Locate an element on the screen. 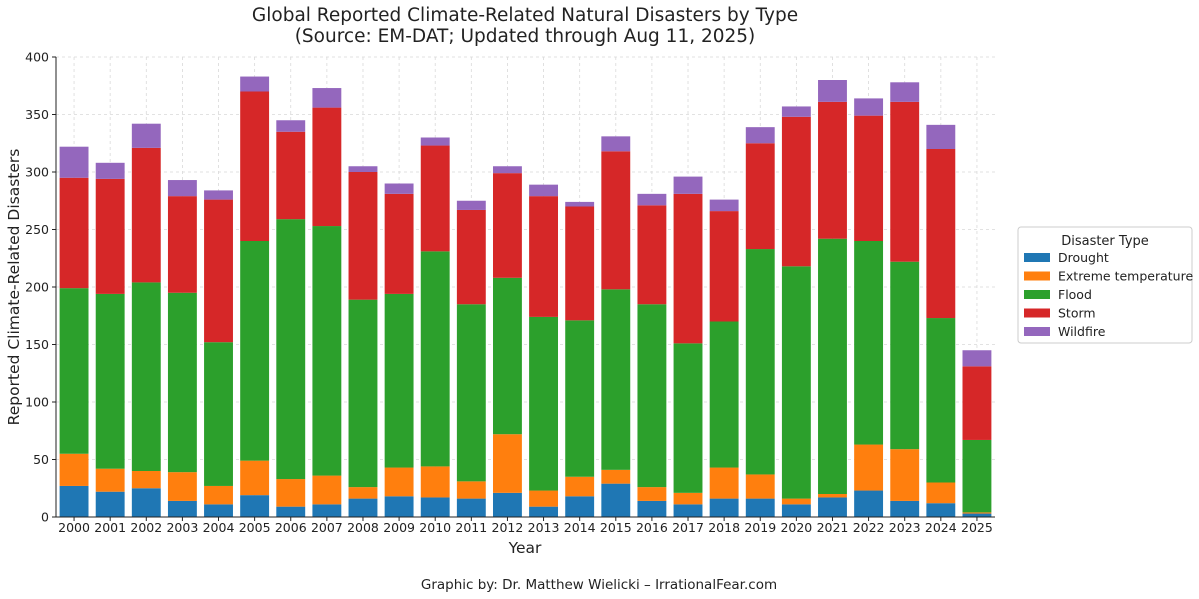 Image resolution: width=1199 pixels, height=599 pixels. bar-storm-2024 is located at coordinates (941, 234).